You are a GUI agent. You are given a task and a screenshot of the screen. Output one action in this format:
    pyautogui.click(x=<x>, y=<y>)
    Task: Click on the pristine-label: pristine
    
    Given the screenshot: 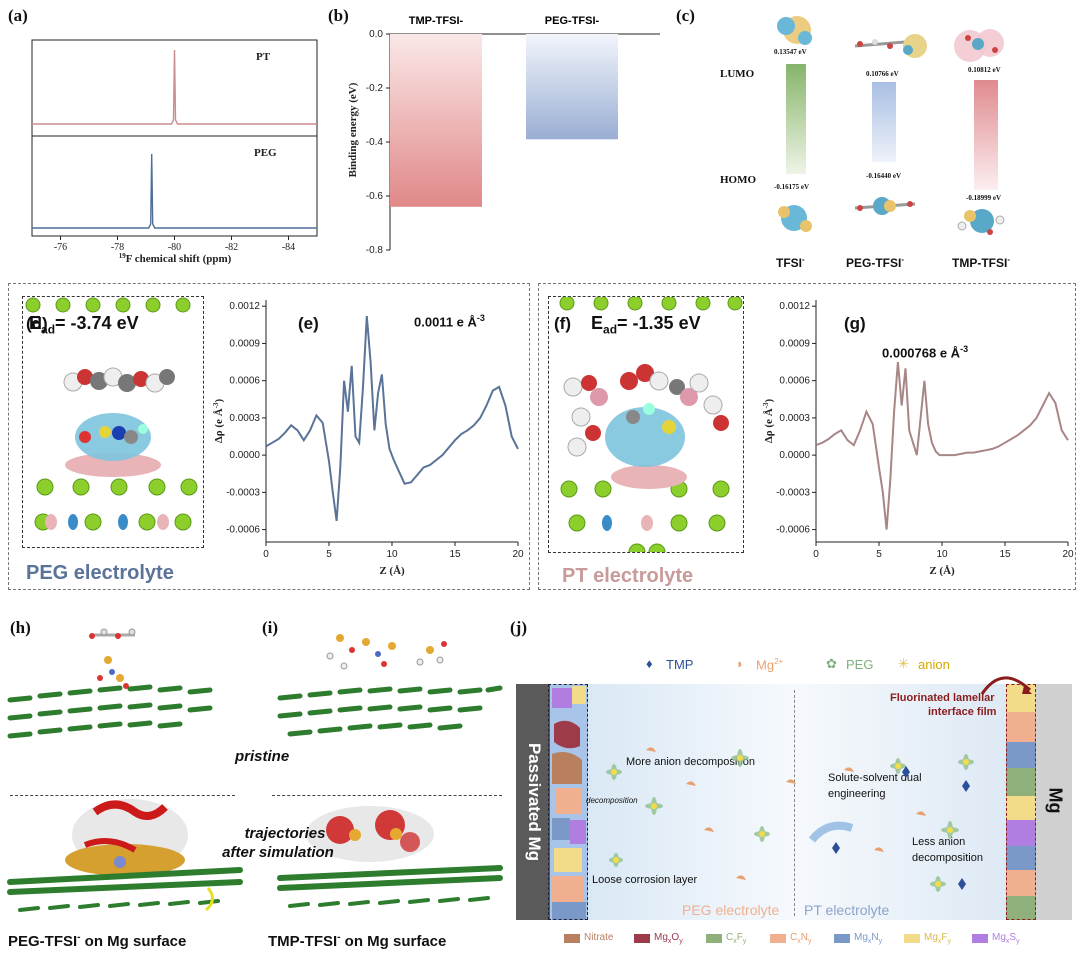 What is the action you would take?
    pyautogui.click(x=262, y=756)
    